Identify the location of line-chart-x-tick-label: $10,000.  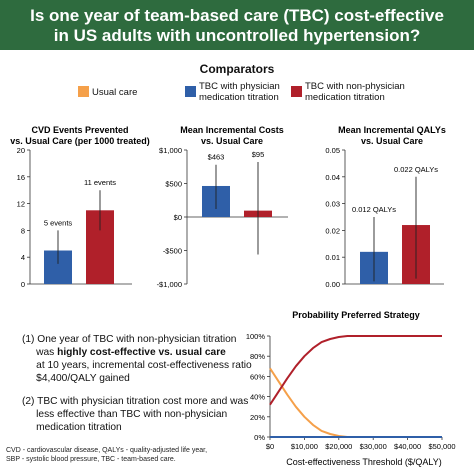
(304, 446).